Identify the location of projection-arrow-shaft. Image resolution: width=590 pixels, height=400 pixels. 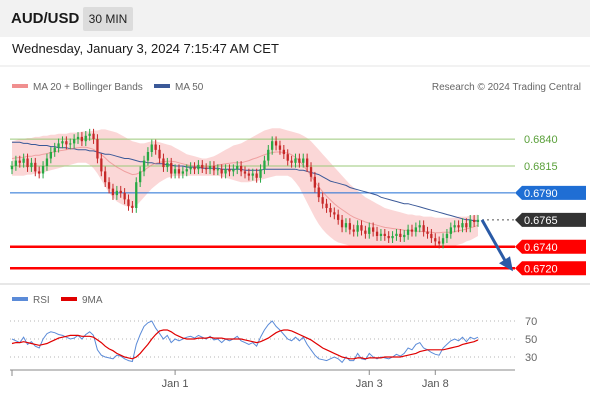
(494, 241).